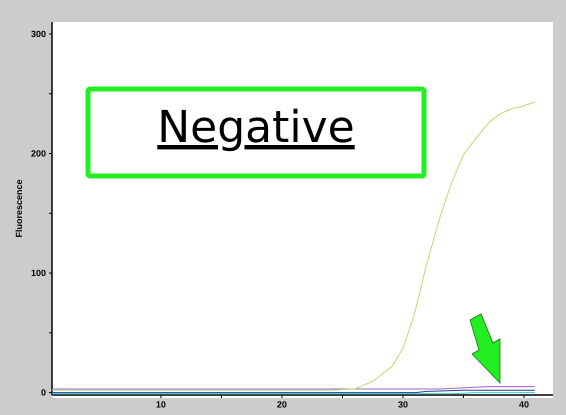 The width and height of the screenshot is (566, 415). What do you see at coordinates (38, 33) in the screenshot?
I see `y-tick-label: 300` at bounding box center [38, 33].